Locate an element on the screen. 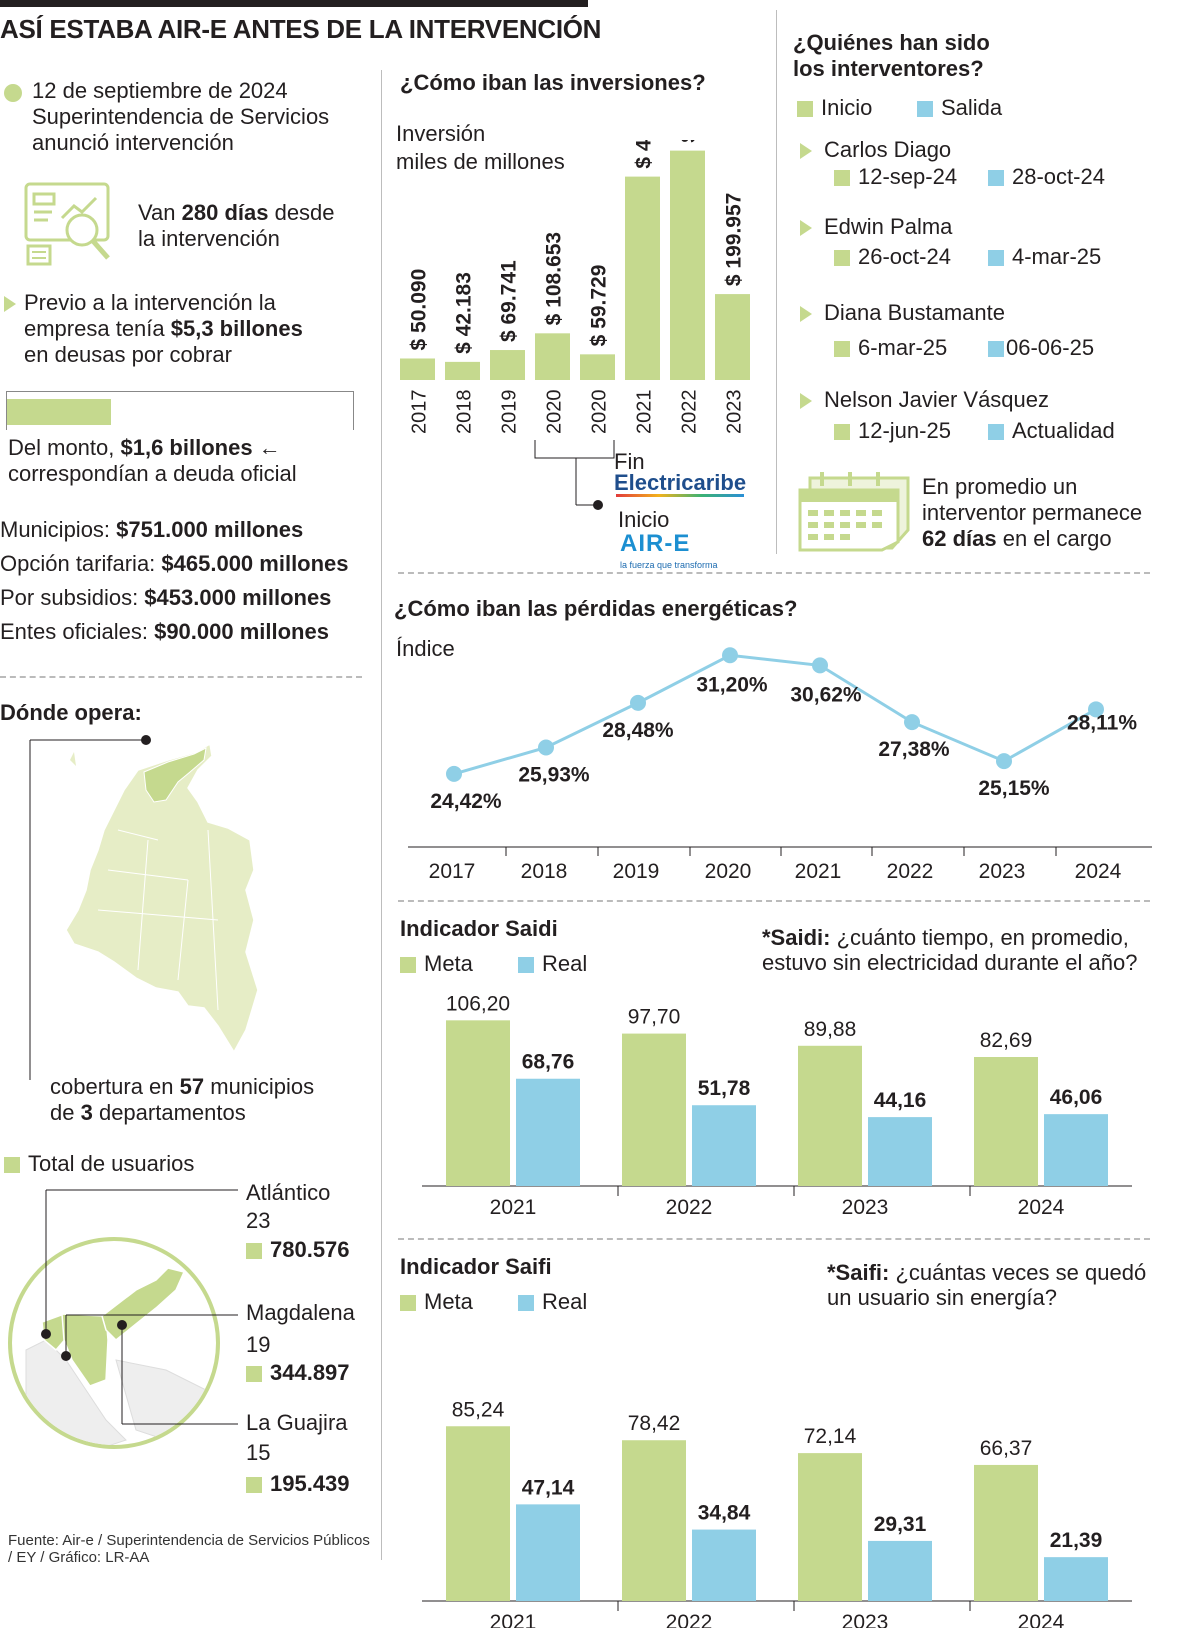 This screenshot has height=1629, width=1200. saidi-title: Indicador Saidi is located at coordinates (479, 928).